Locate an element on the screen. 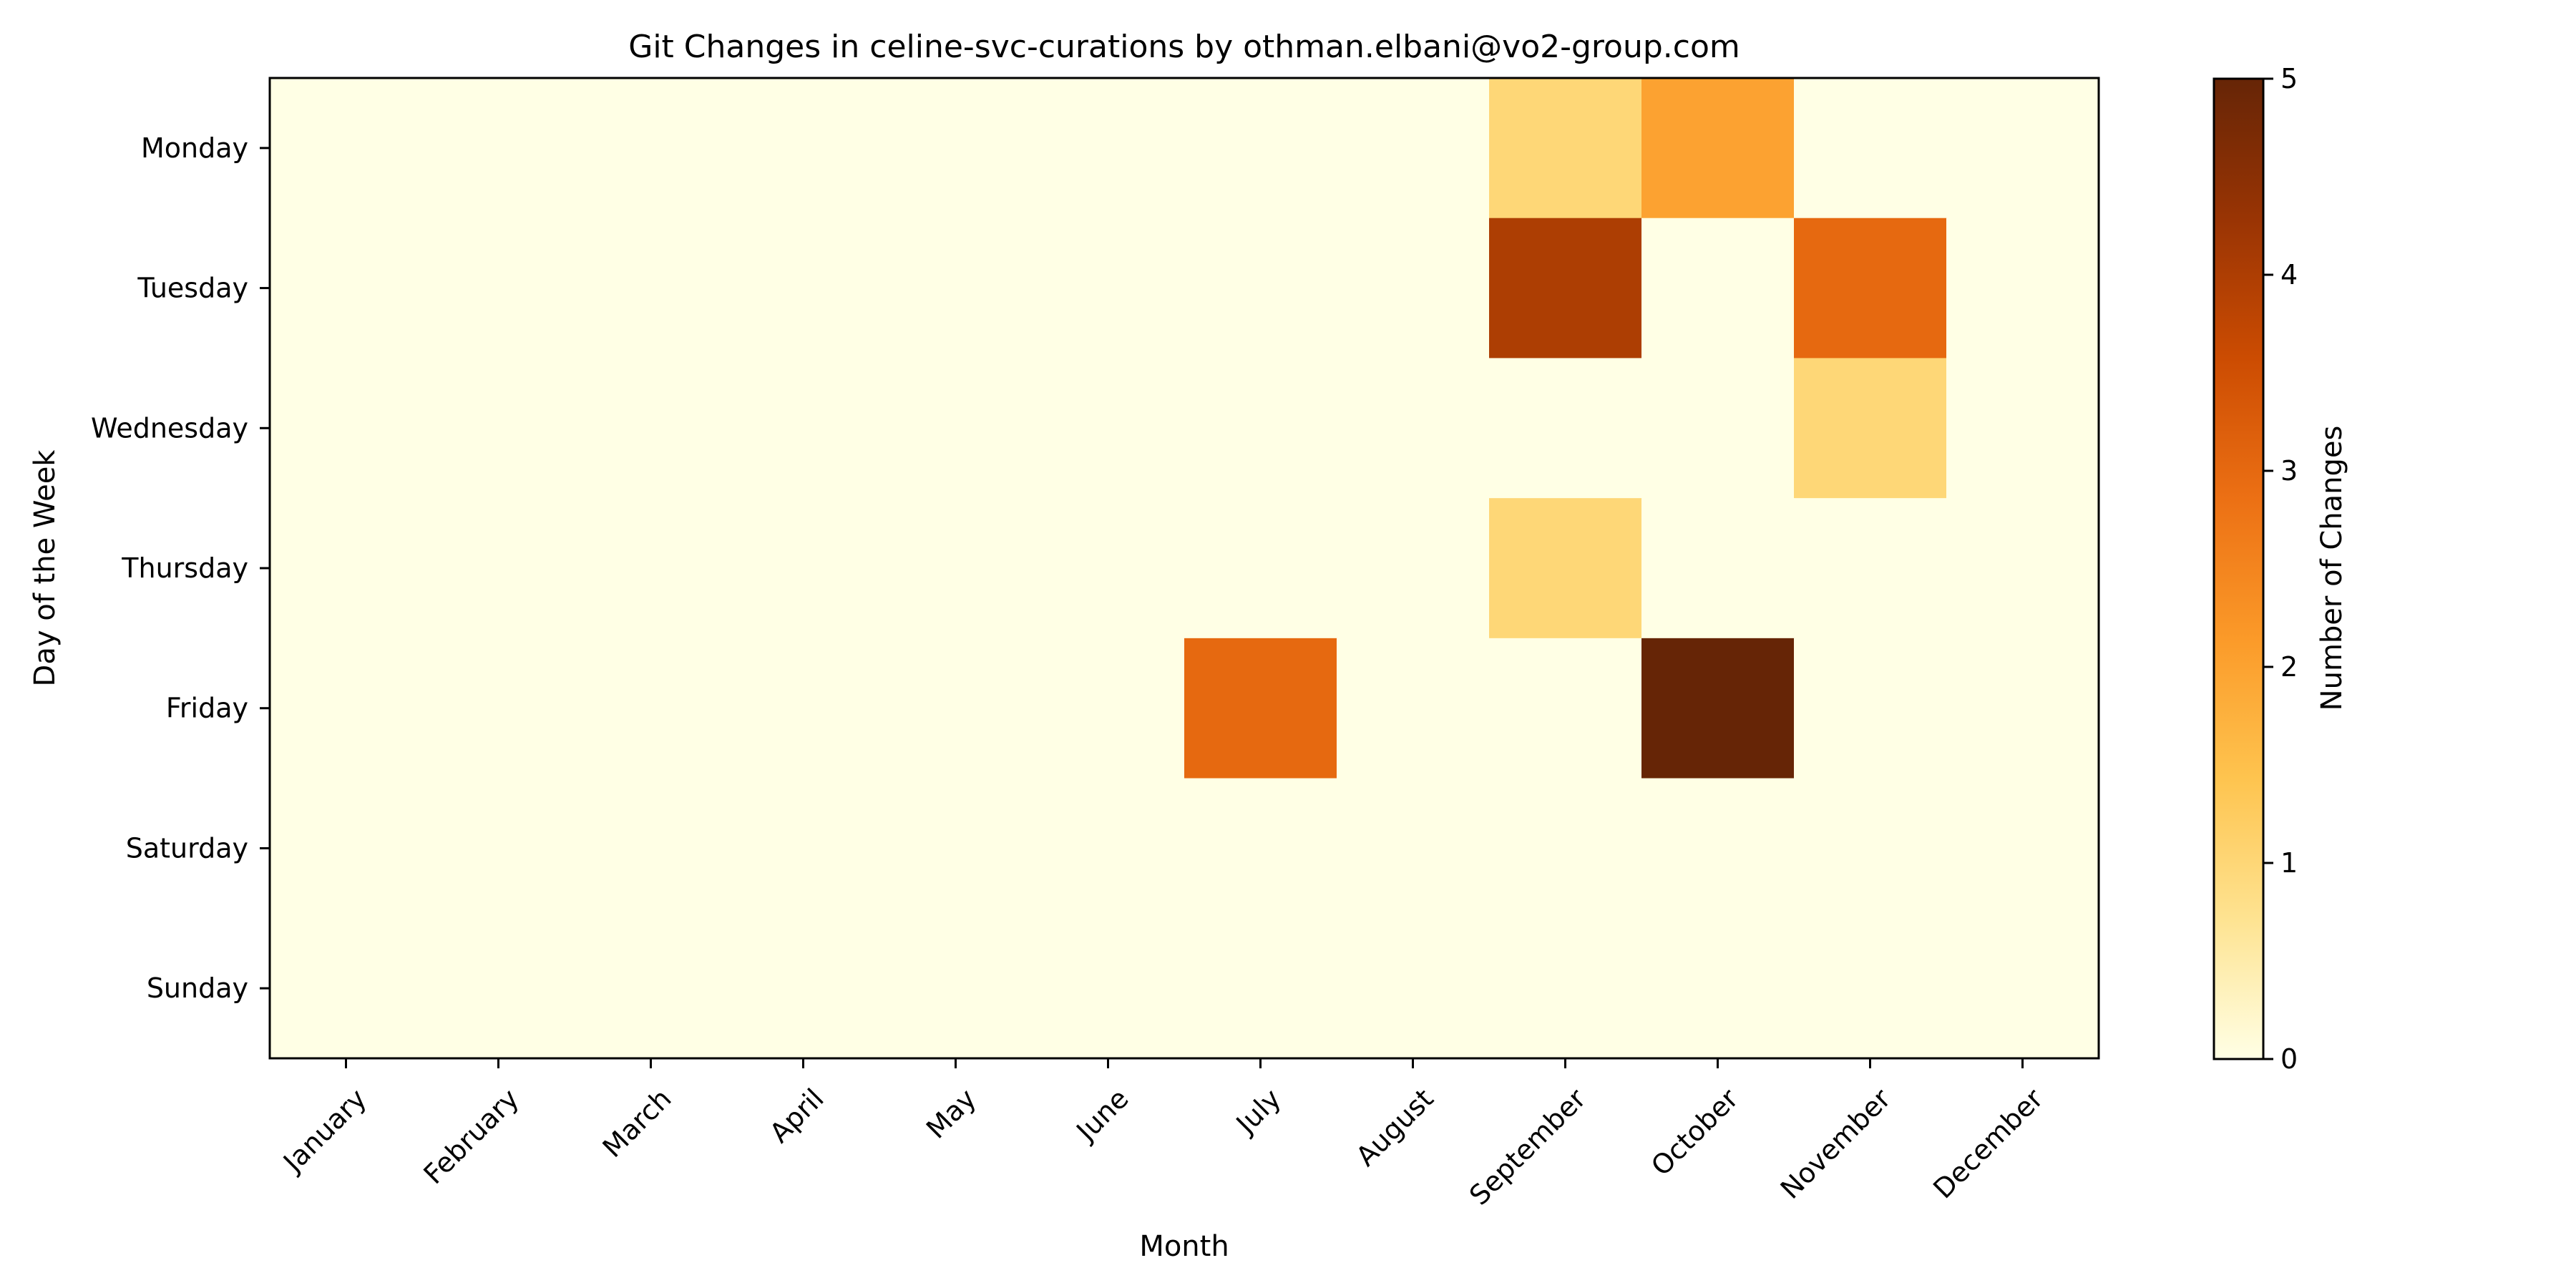 This screenshot has height=1288, width=2576. y-tick-label: Saturday is located at coordinates (187, 848).